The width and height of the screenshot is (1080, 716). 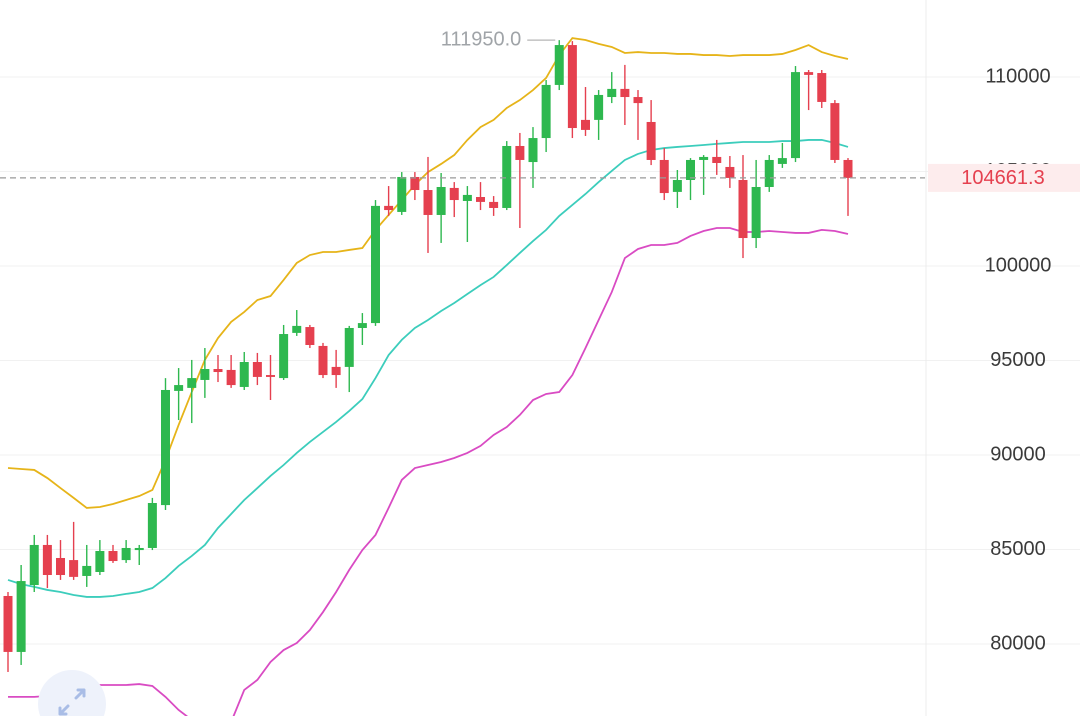 I want to click on y-tick-label: 110000, so click(x=1017, y=76).